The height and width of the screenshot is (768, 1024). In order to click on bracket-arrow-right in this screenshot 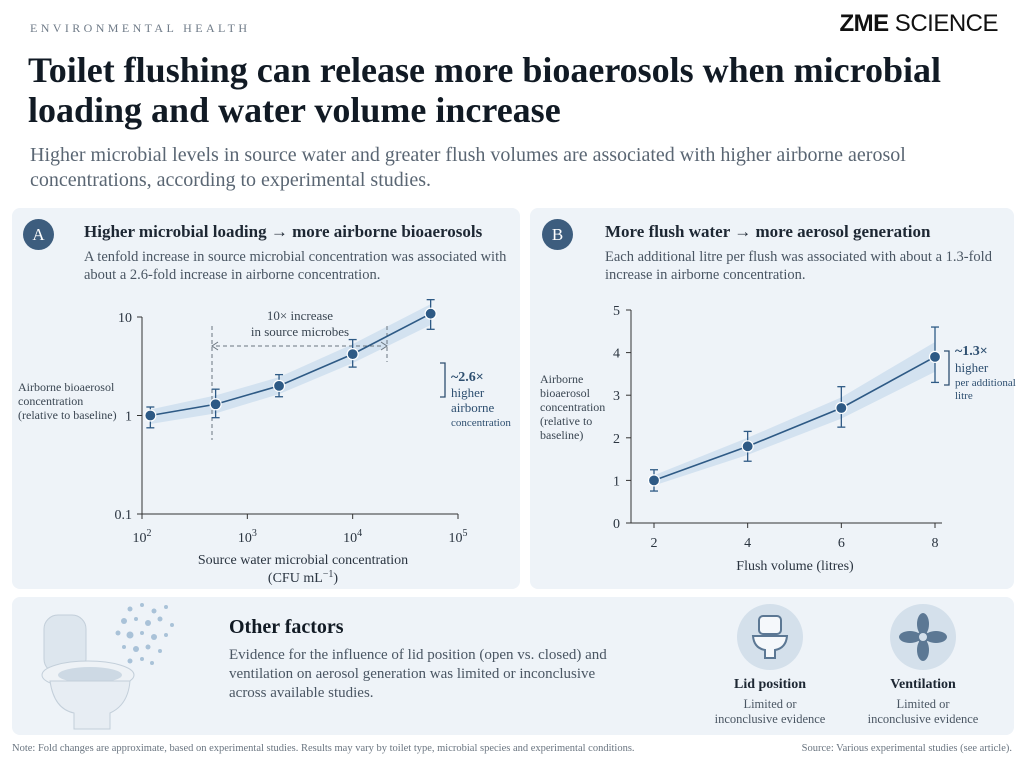, I will do `click(384, 346)`.